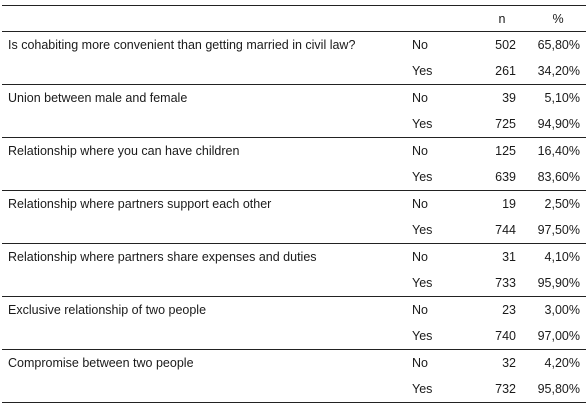 This screenshot has height=416, width=588. Describe the element at coordinates (509, 204) in the screenshot. I see `count-cell: 19` at that location.